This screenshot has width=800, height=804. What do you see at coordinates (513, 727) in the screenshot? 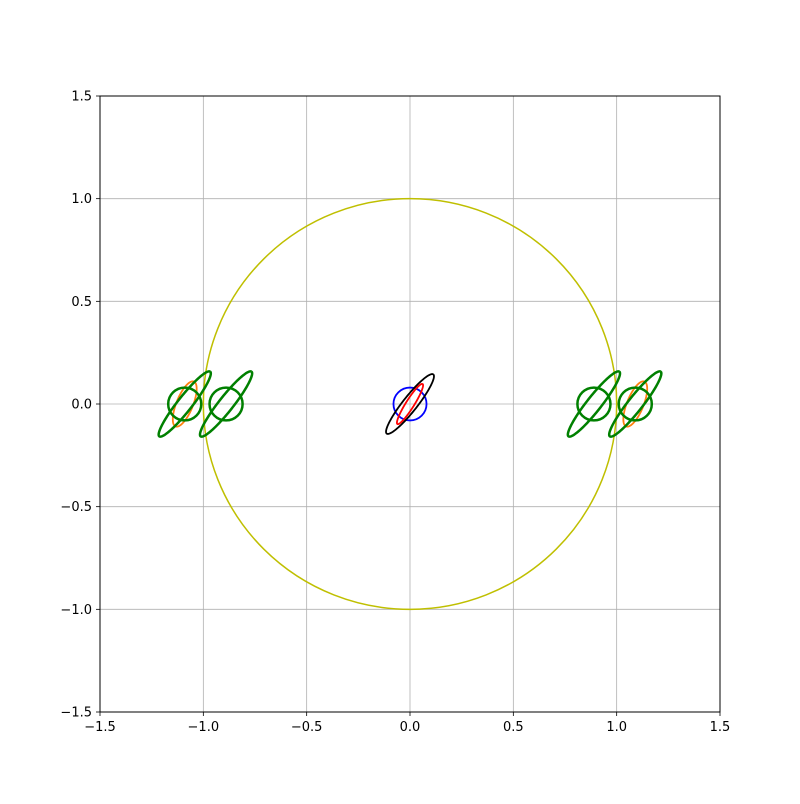
I see `x-tick-label: 0.5` at bounding box center [513, 727].